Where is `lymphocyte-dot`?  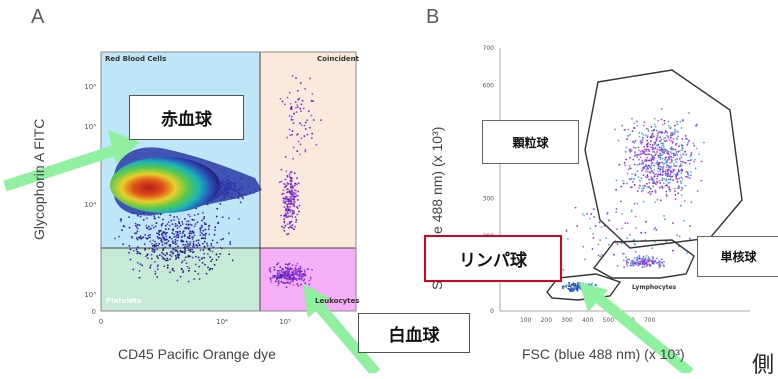 lymphocyte-dot is located at coordinates (579, 288).